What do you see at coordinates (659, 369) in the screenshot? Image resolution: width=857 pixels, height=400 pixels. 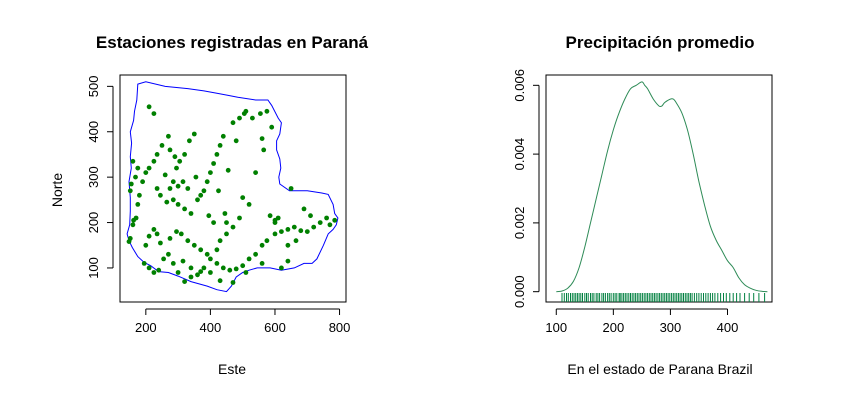 I see `density-x-label: En el estado de Parana Brazil` at bounding box center [659, 369].